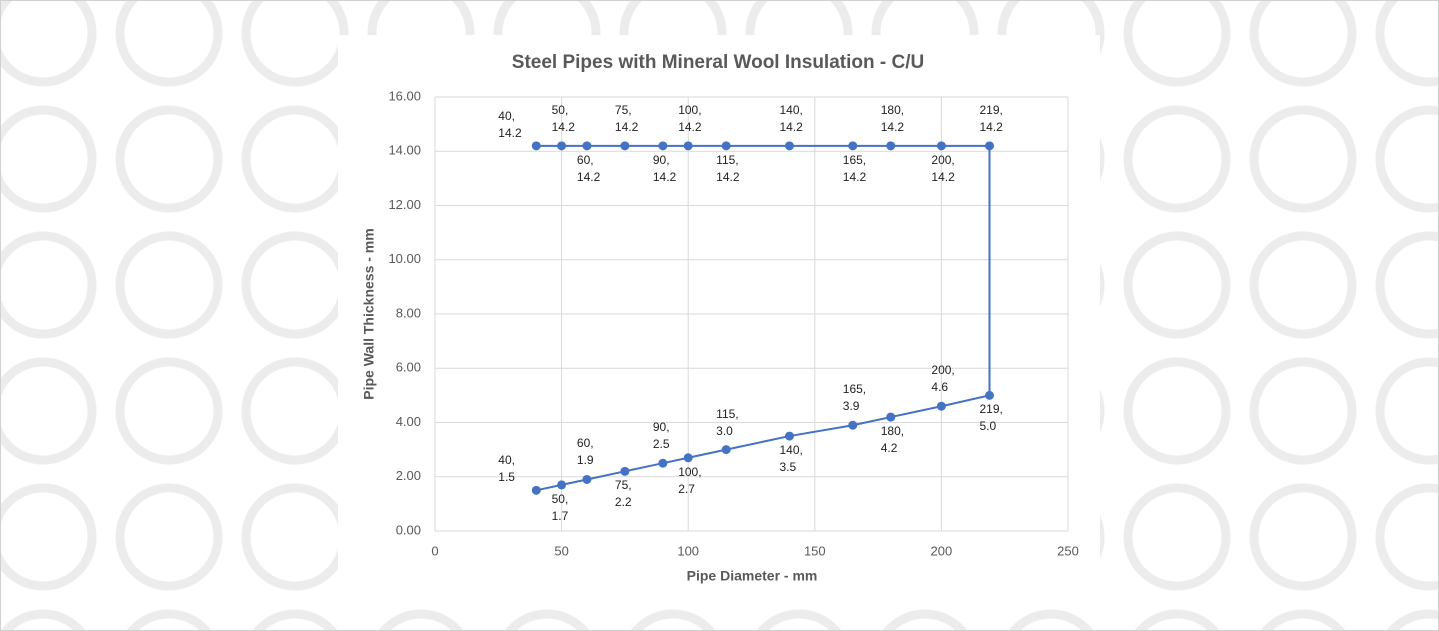 The image size is (1439, 631). Describe the element at coordinates (626, 118) in the screenshot. I see `data-label: 75, 14.2` at that location.